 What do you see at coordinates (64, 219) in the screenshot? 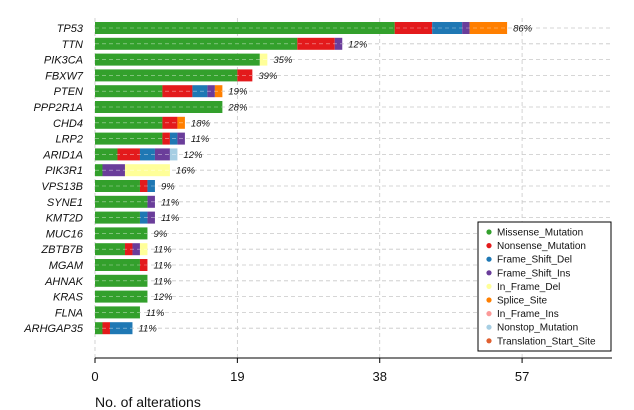
I see `gene-label: KMT2D` at bounding box center [64, 219].